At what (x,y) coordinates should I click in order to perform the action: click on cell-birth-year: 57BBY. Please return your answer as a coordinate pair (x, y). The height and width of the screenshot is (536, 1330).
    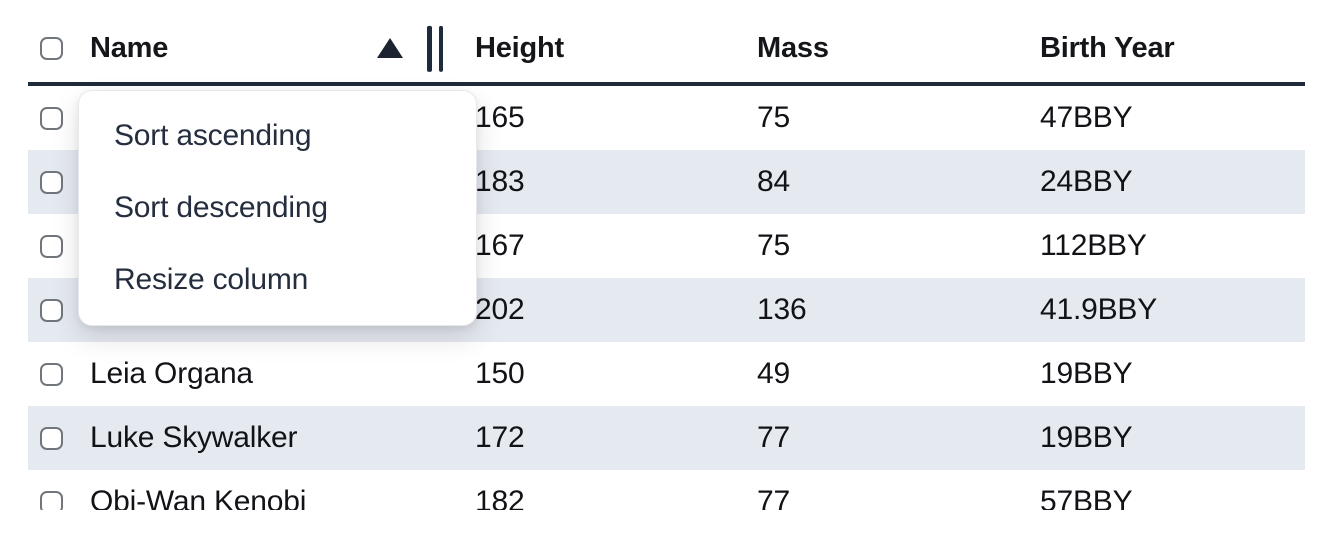
    Looking at the image, I should click on (1086, 497).